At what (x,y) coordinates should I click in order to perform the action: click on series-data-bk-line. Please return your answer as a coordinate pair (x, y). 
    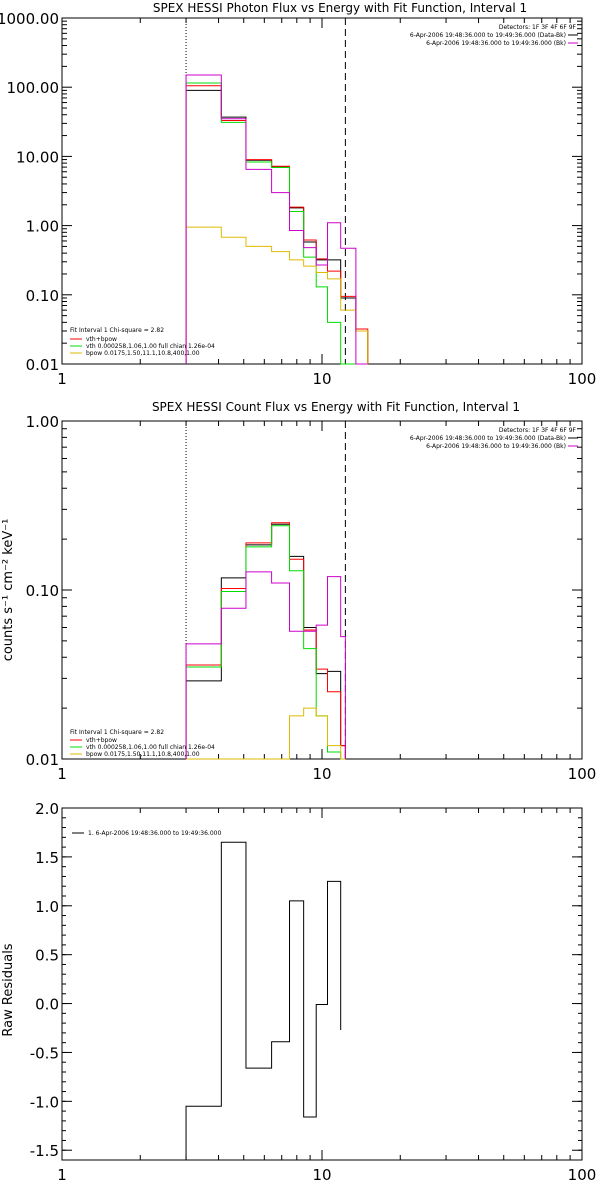
    Looking at the image, I should click on (265, 641).